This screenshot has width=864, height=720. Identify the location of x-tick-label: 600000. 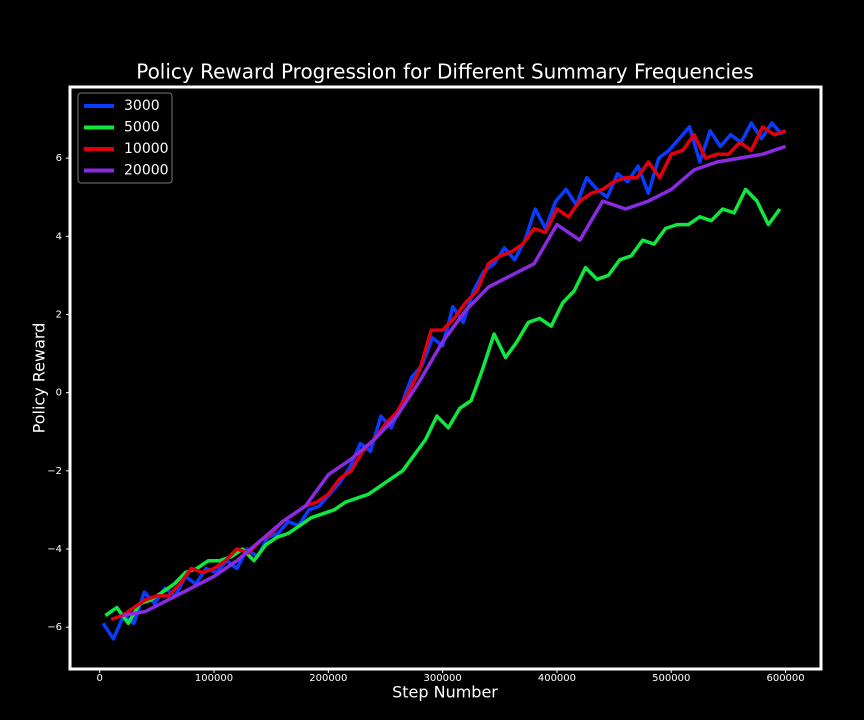
(785, 678).